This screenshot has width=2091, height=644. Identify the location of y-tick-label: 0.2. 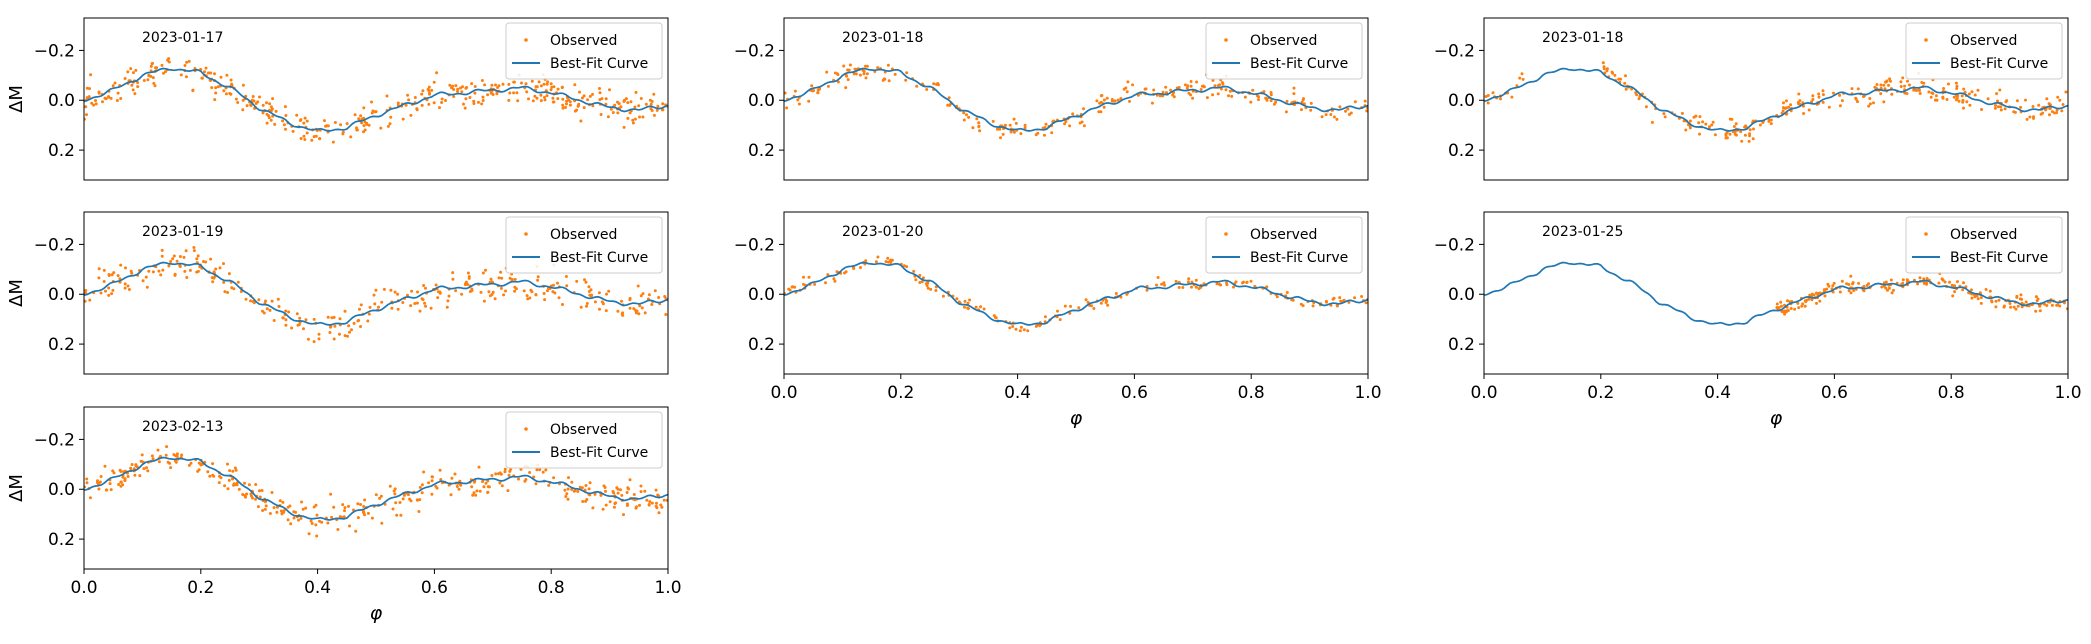
(1461, 151).